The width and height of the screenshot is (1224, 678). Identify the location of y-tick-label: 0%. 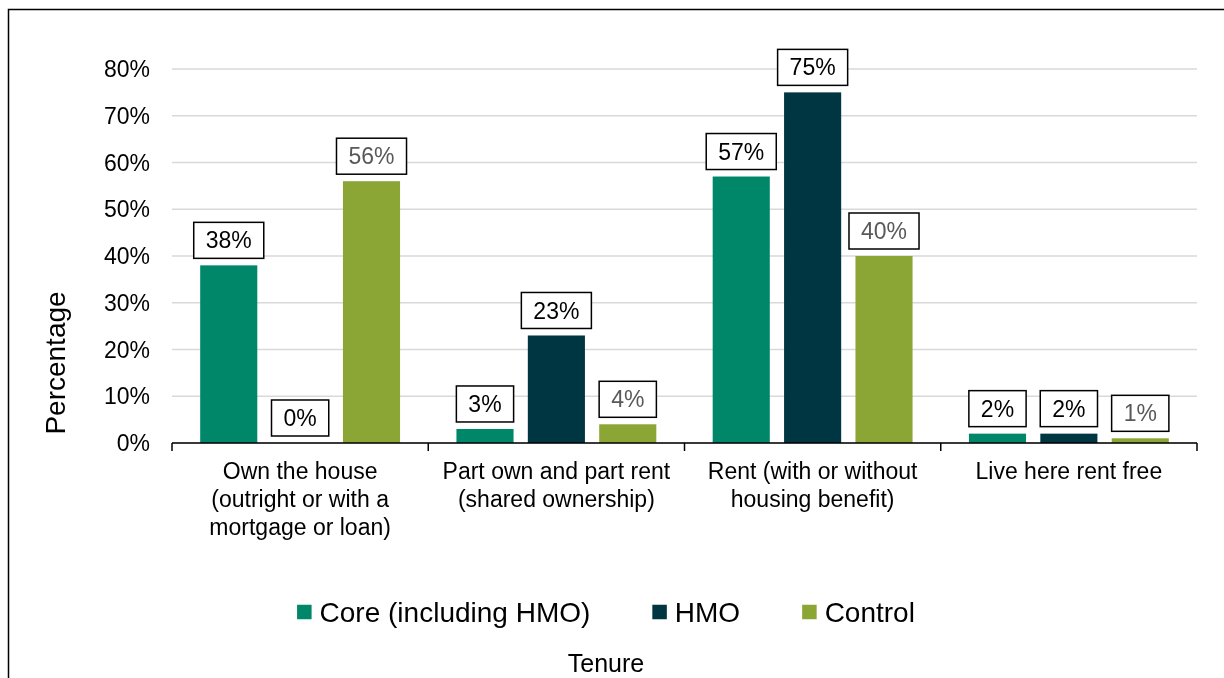
(133, 443).